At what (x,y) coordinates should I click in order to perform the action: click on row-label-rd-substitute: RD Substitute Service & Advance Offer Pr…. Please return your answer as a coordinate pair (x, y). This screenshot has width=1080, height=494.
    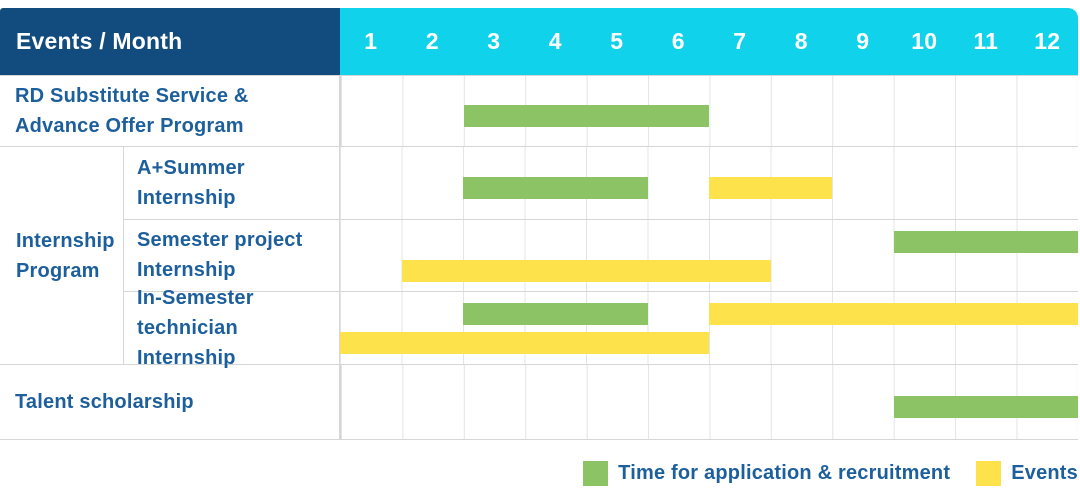
    Looking at the image, I should click on (170, 111).